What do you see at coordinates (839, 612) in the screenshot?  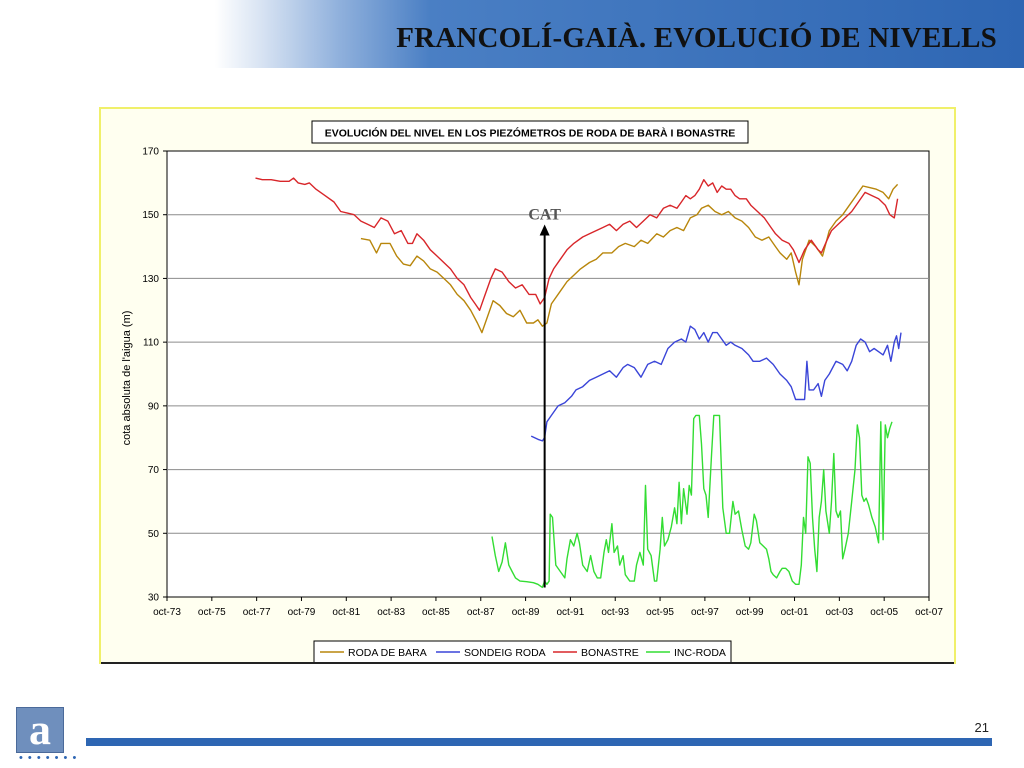 I see `x-tick-label: oct-03` at bounding box center [839, 612].